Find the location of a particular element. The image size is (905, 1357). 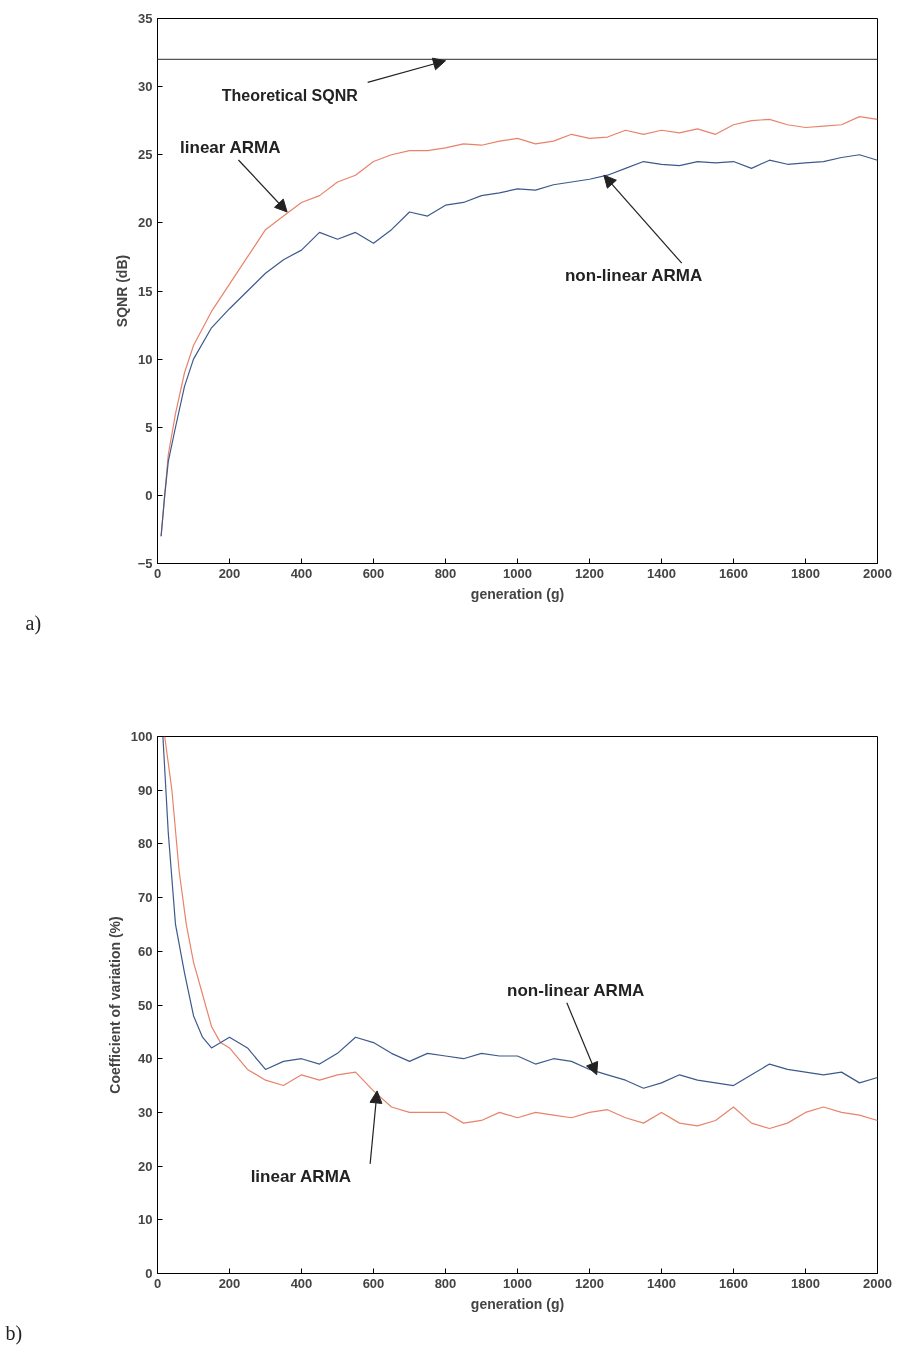

y-tick-label: 35 is located at coordinates (145, 18).